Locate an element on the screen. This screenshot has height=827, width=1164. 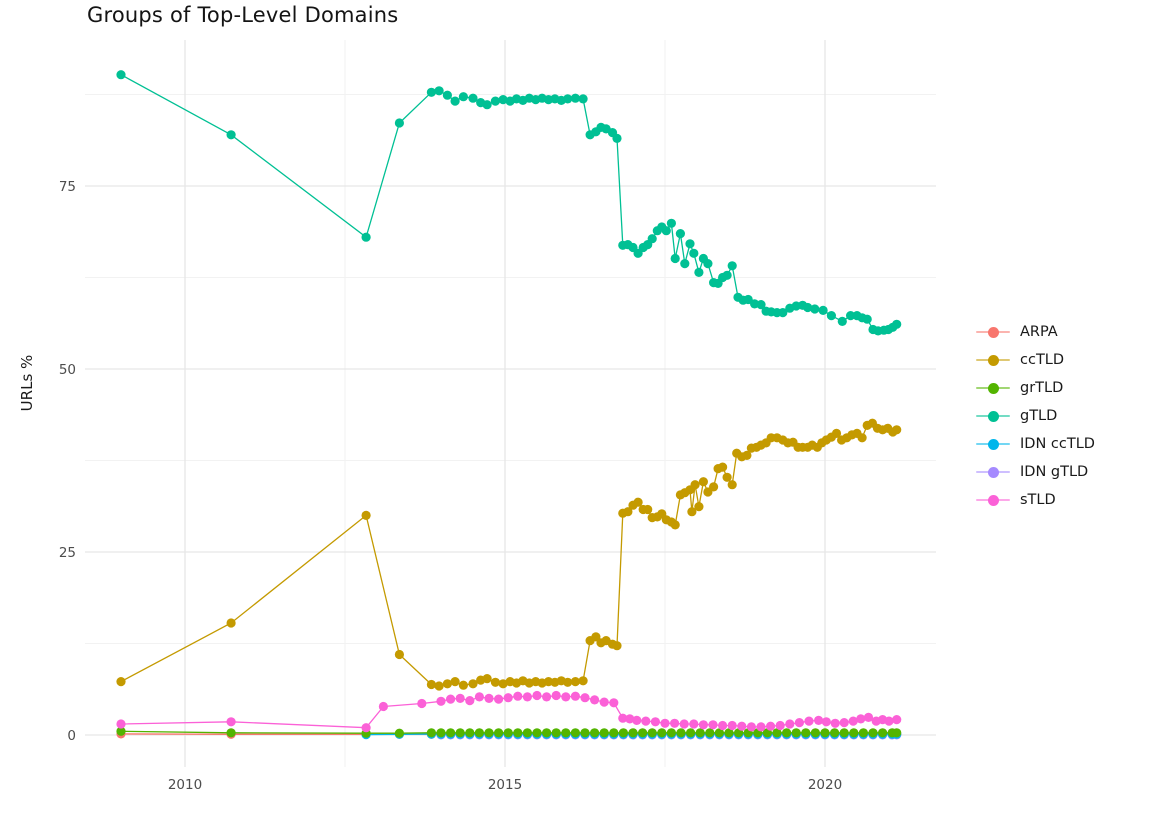
legend-item-stld: sTLD is located at coordinates (1035, 500).